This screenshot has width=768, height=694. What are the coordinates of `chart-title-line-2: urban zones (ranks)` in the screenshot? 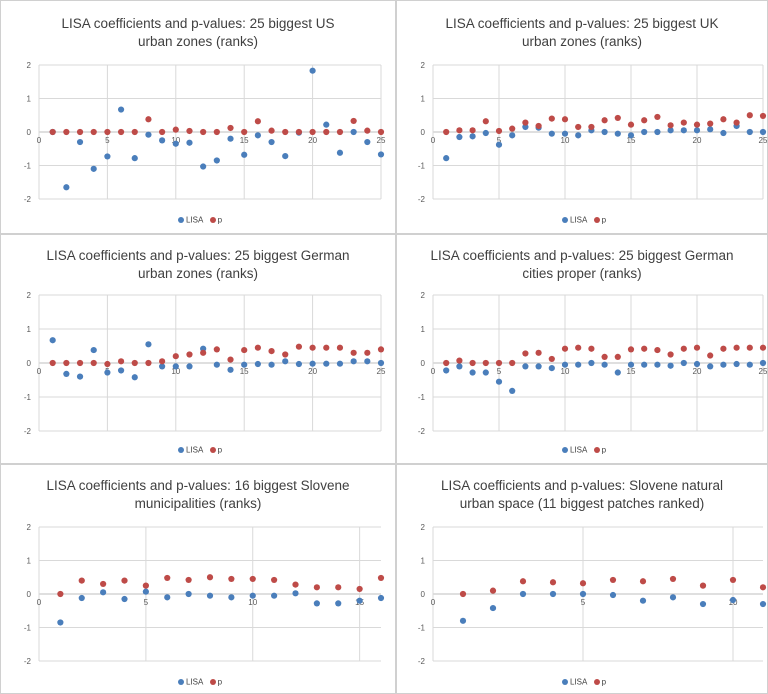 It's located at (582, 41).